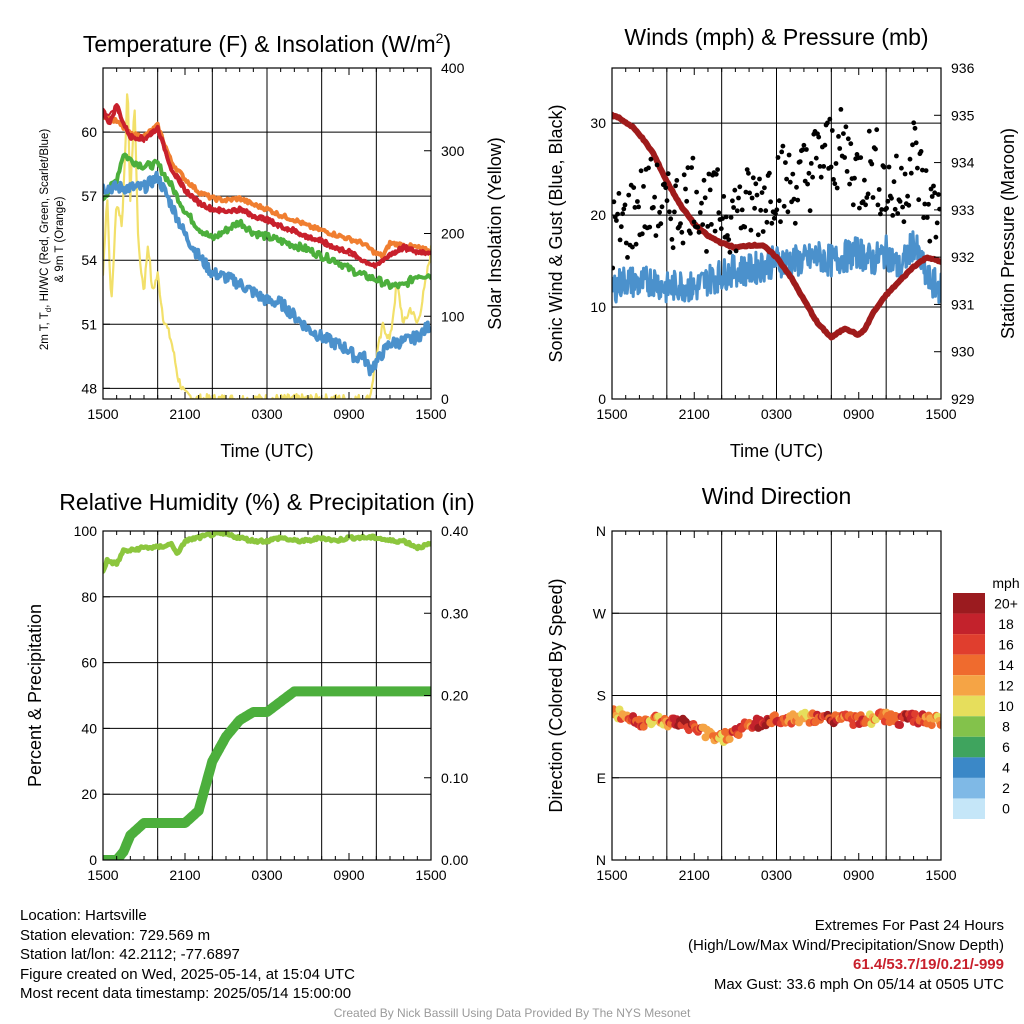 The height and width of the screenshot is (1024, 1024). What do you see at coordinates (601, 778) in the screenshot?
I see `y-tick-label: E` at bounding box center [601, 778].